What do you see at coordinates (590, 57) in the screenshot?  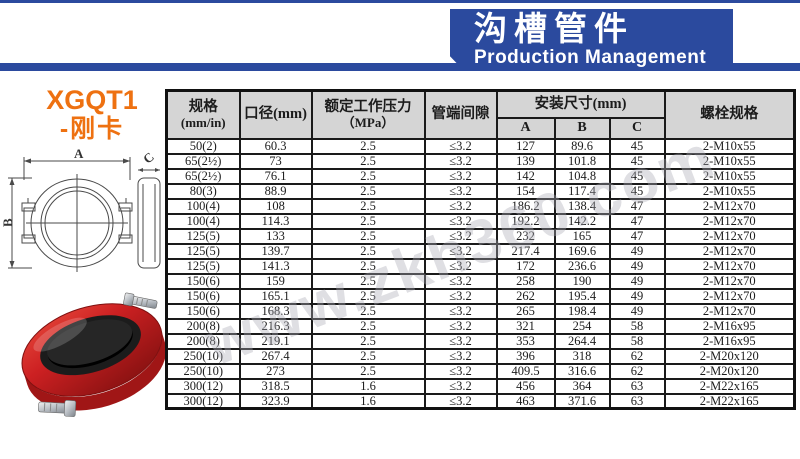 I see `banner-title-en: Production Management` at bounding box center [590, 57].